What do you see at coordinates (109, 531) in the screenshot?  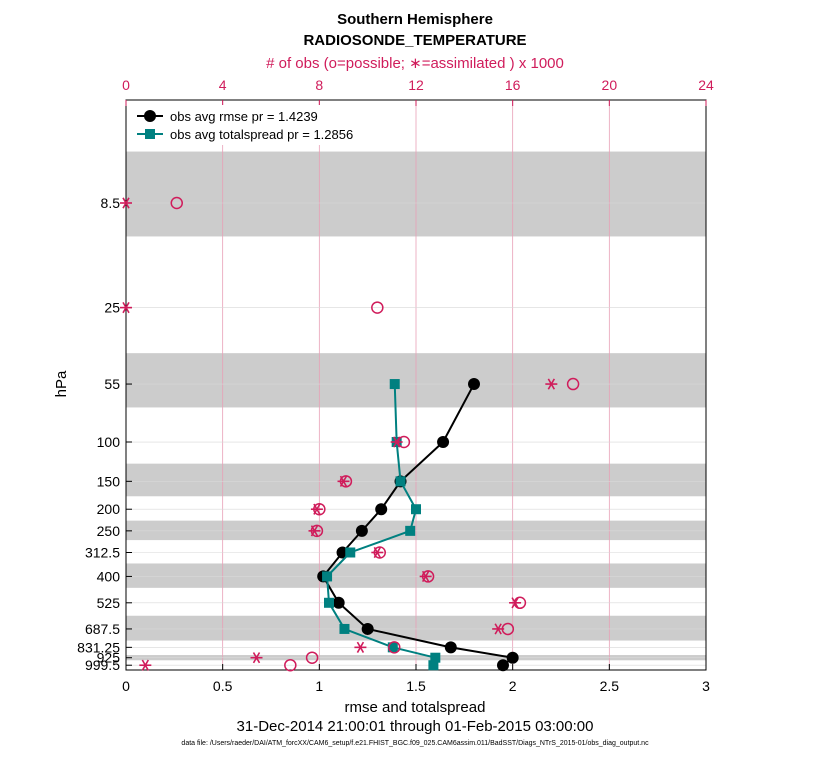 I see `y-tick-label: 250` at bounding box center [109, 531].